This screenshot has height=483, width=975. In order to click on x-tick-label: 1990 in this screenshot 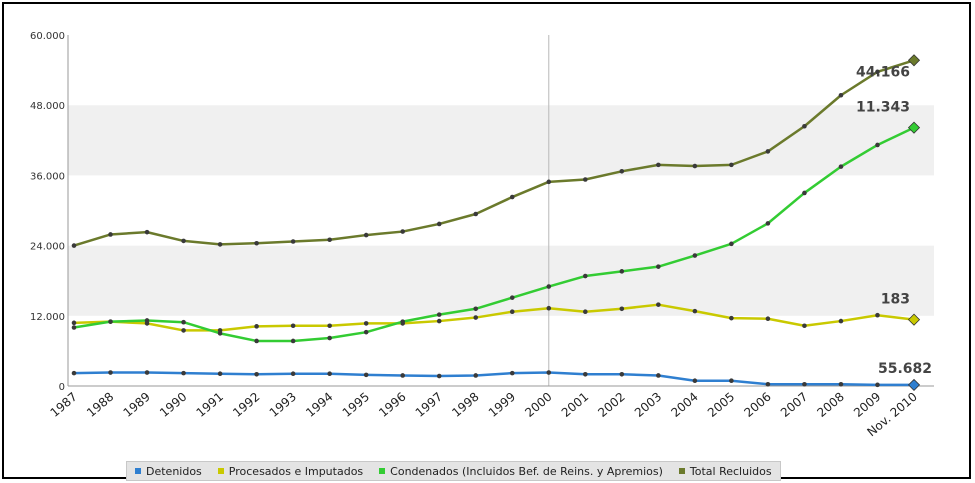, I will do `click(173, 405)`.